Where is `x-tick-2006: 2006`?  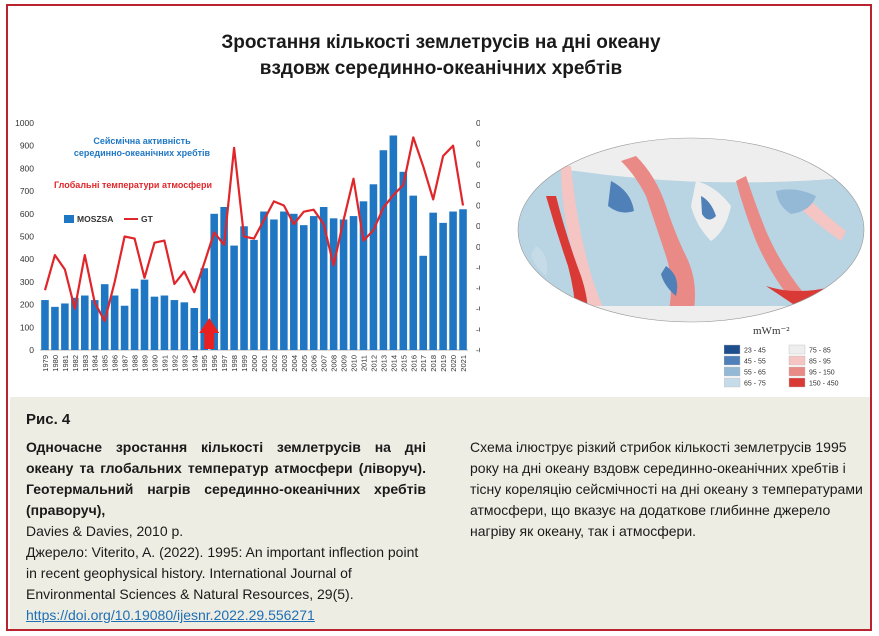 x-tick-2006: 2006 is located at coordinates (314, 363).